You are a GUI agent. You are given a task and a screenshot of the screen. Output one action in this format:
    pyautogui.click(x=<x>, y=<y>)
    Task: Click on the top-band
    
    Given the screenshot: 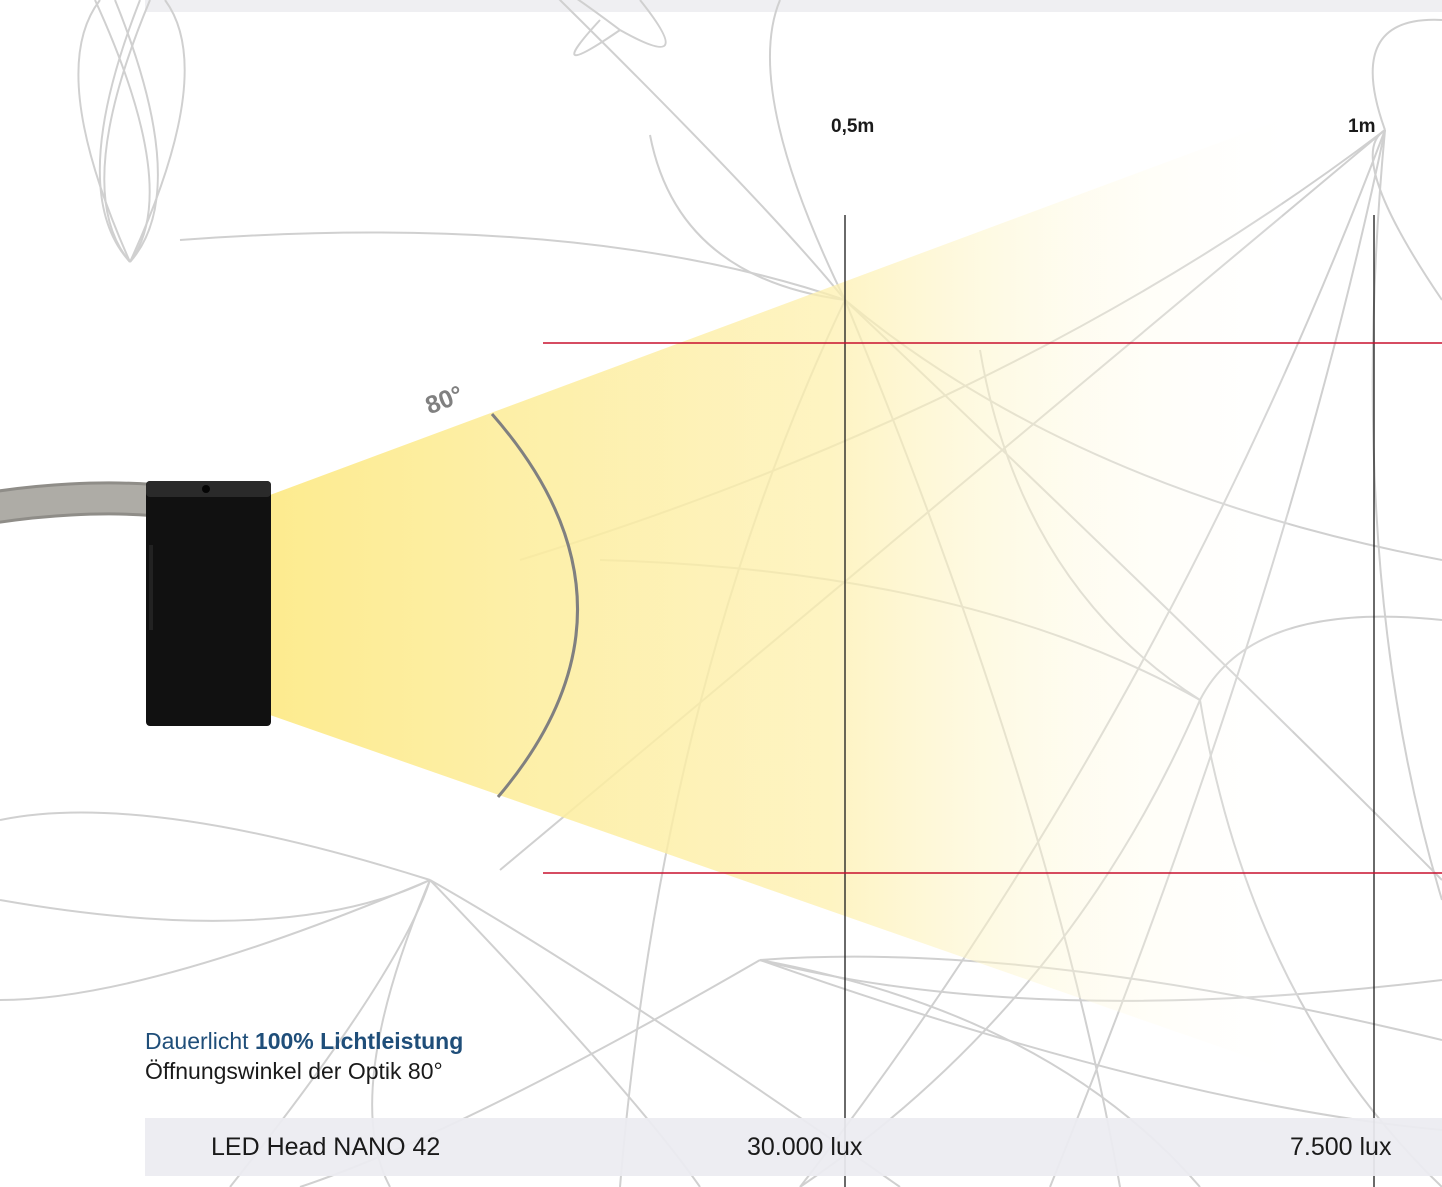 What is the action you would take?
    pyautogui.click(x=793, y=6)
    